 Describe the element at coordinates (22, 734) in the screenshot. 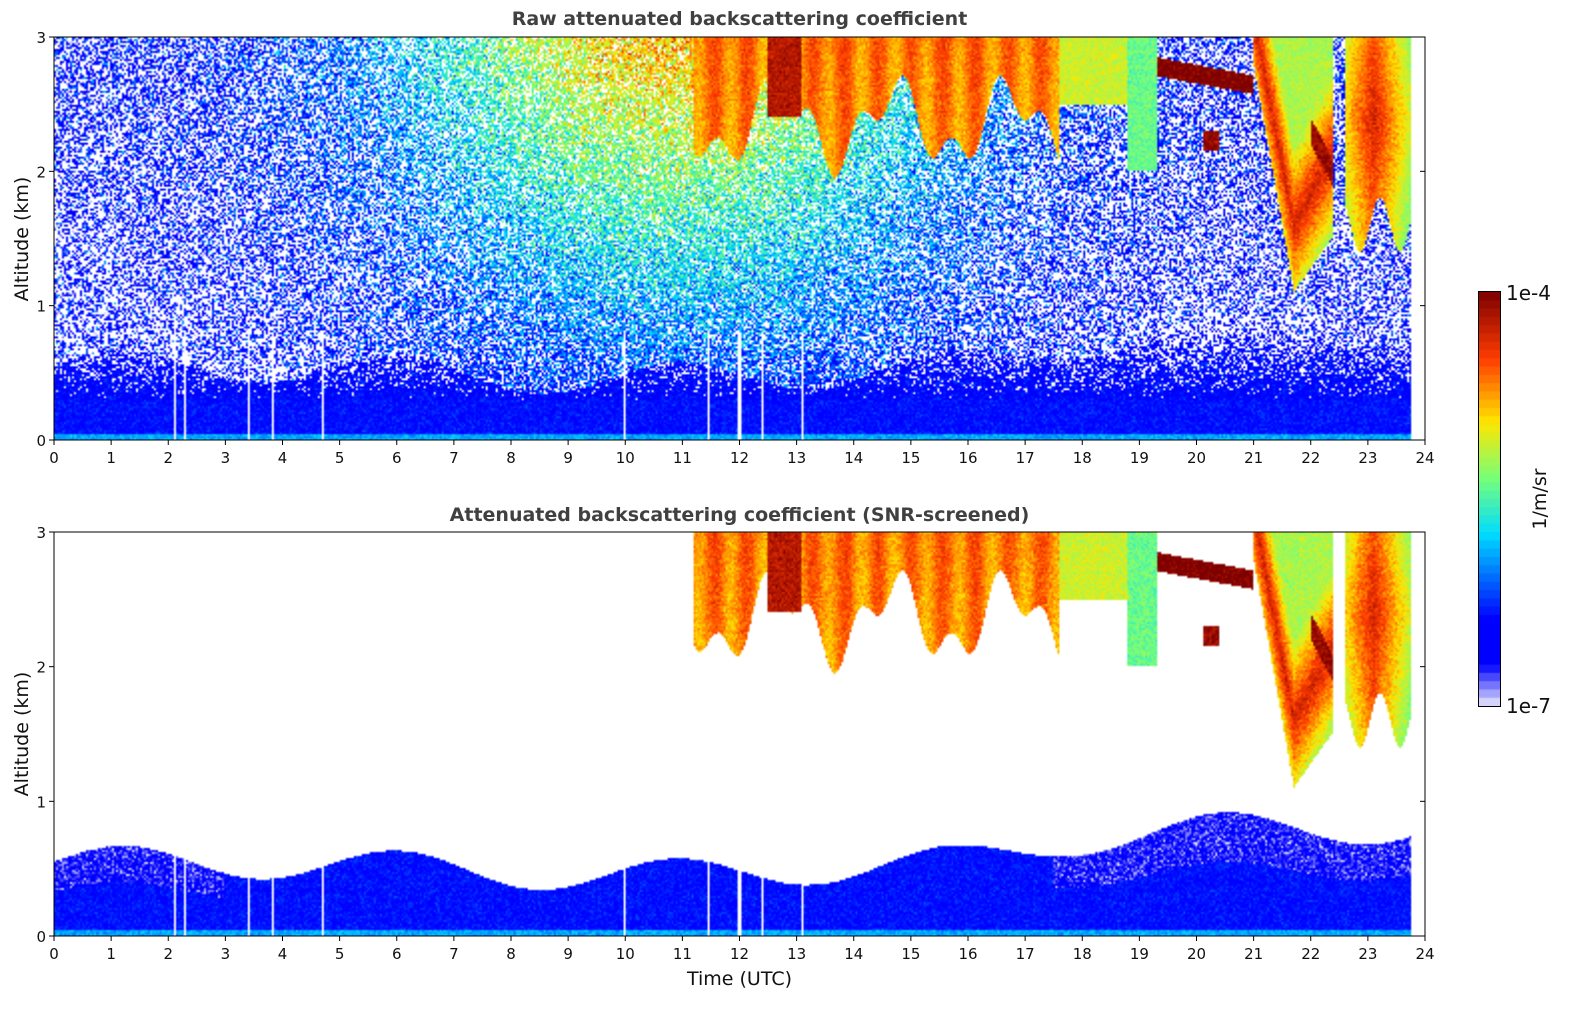

I see `bottom-y-axis-label: Altitude (km)` at that location.